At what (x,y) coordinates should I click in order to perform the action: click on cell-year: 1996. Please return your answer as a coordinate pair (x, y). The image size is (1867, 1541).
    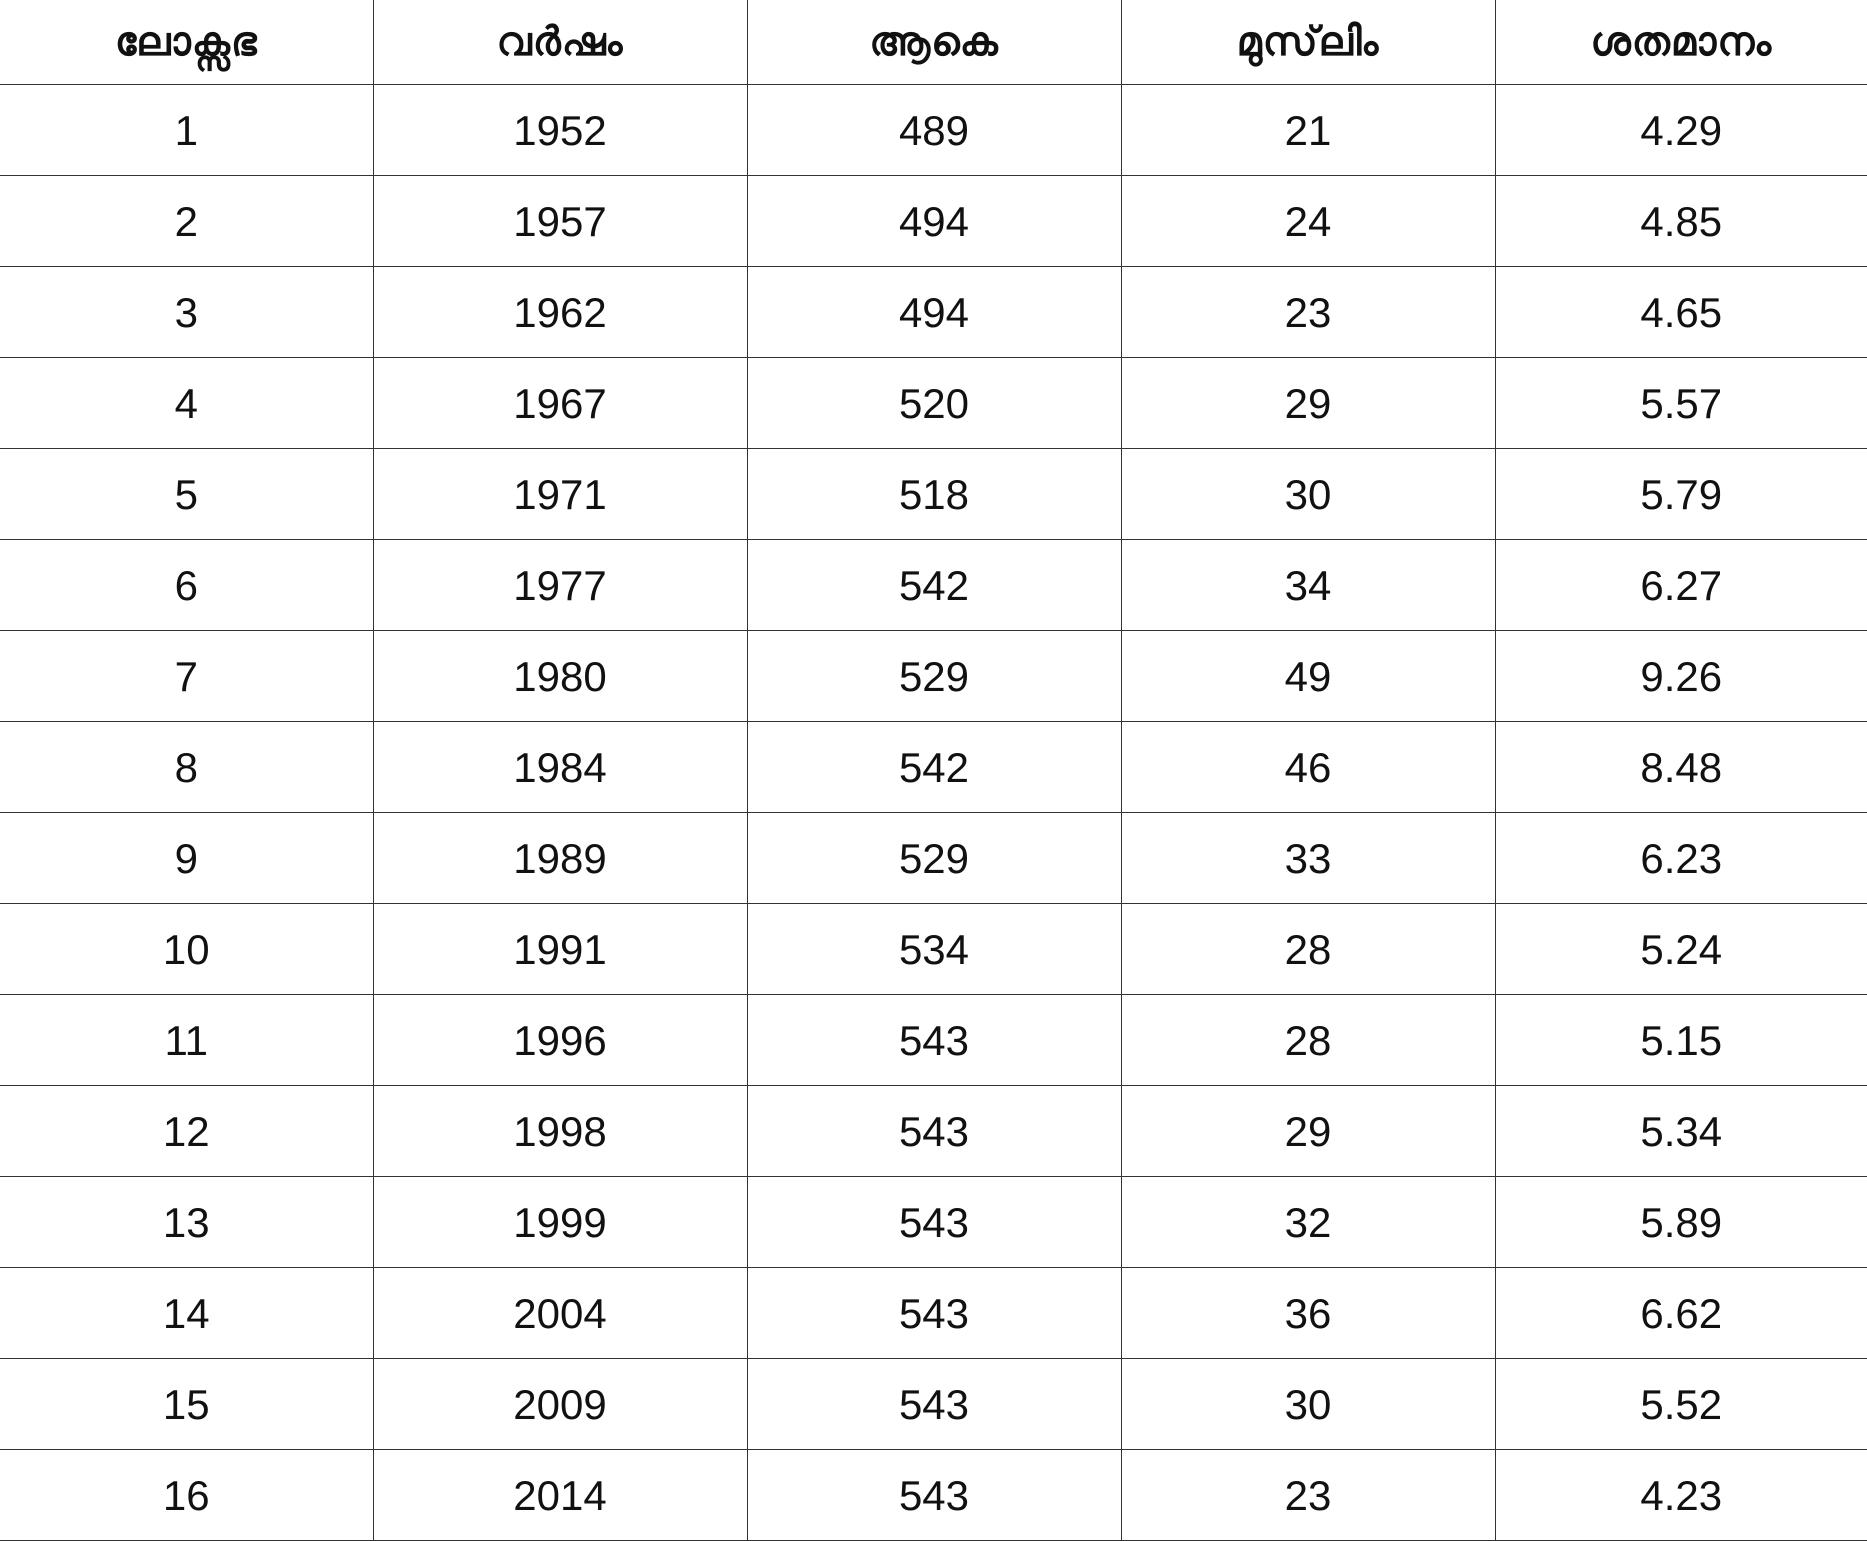
    Looking at the image, I should click on (559, 1040).